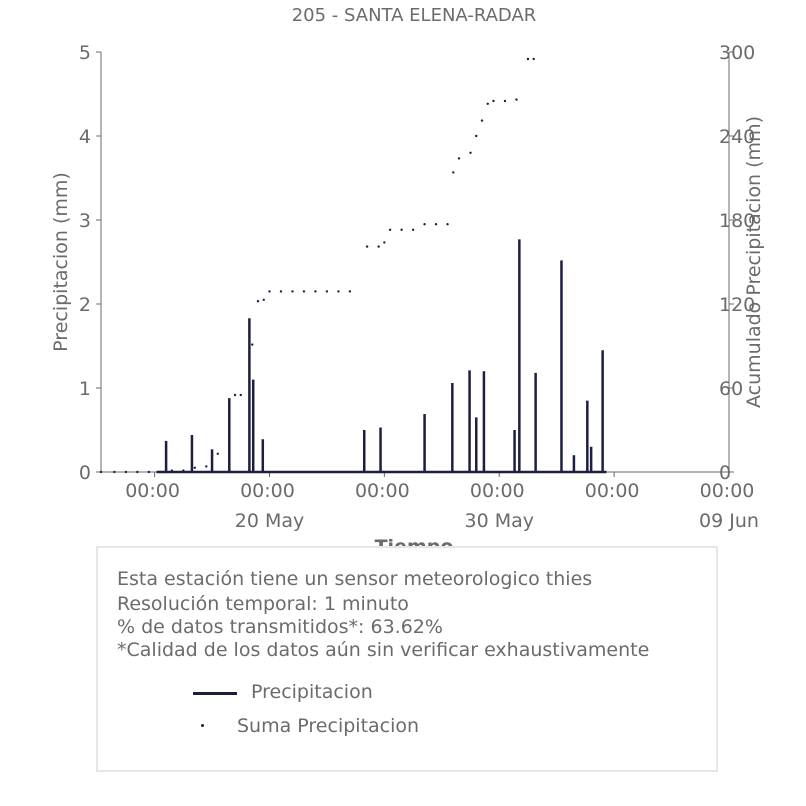 Image resolution: width=806 pixels, height=806 pixels. What do you see at coordinates (280, 627) in the screenshot?
I see `info-transmitted: % de datos transmitidos*: 63.62%` at bounding box center [280, 627].